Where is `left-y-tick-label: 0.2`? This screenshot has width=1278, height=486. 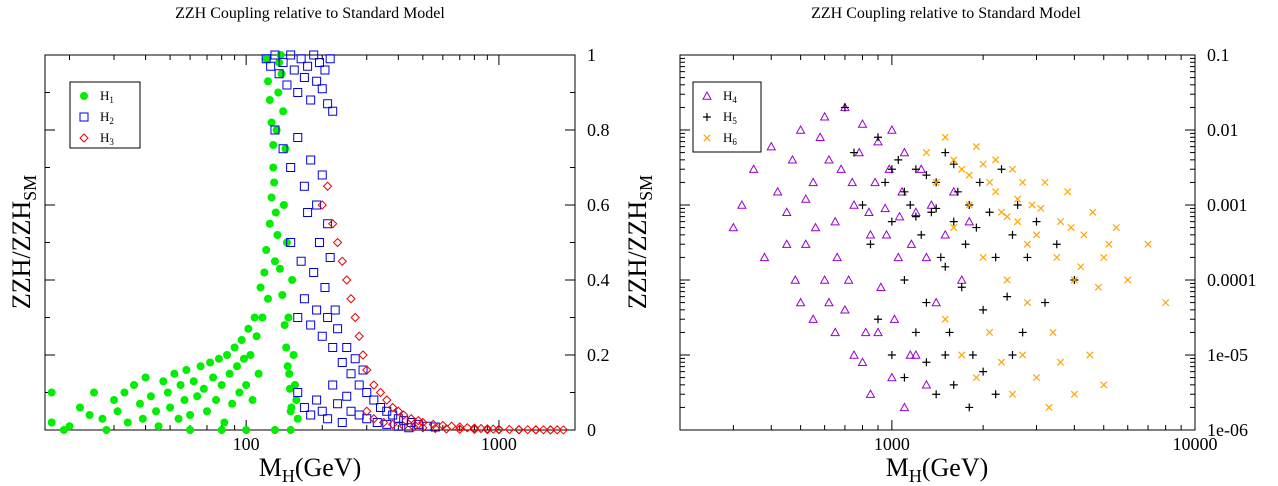 left-y-tick-label: 0.2 is located at coordinates (598, 355).